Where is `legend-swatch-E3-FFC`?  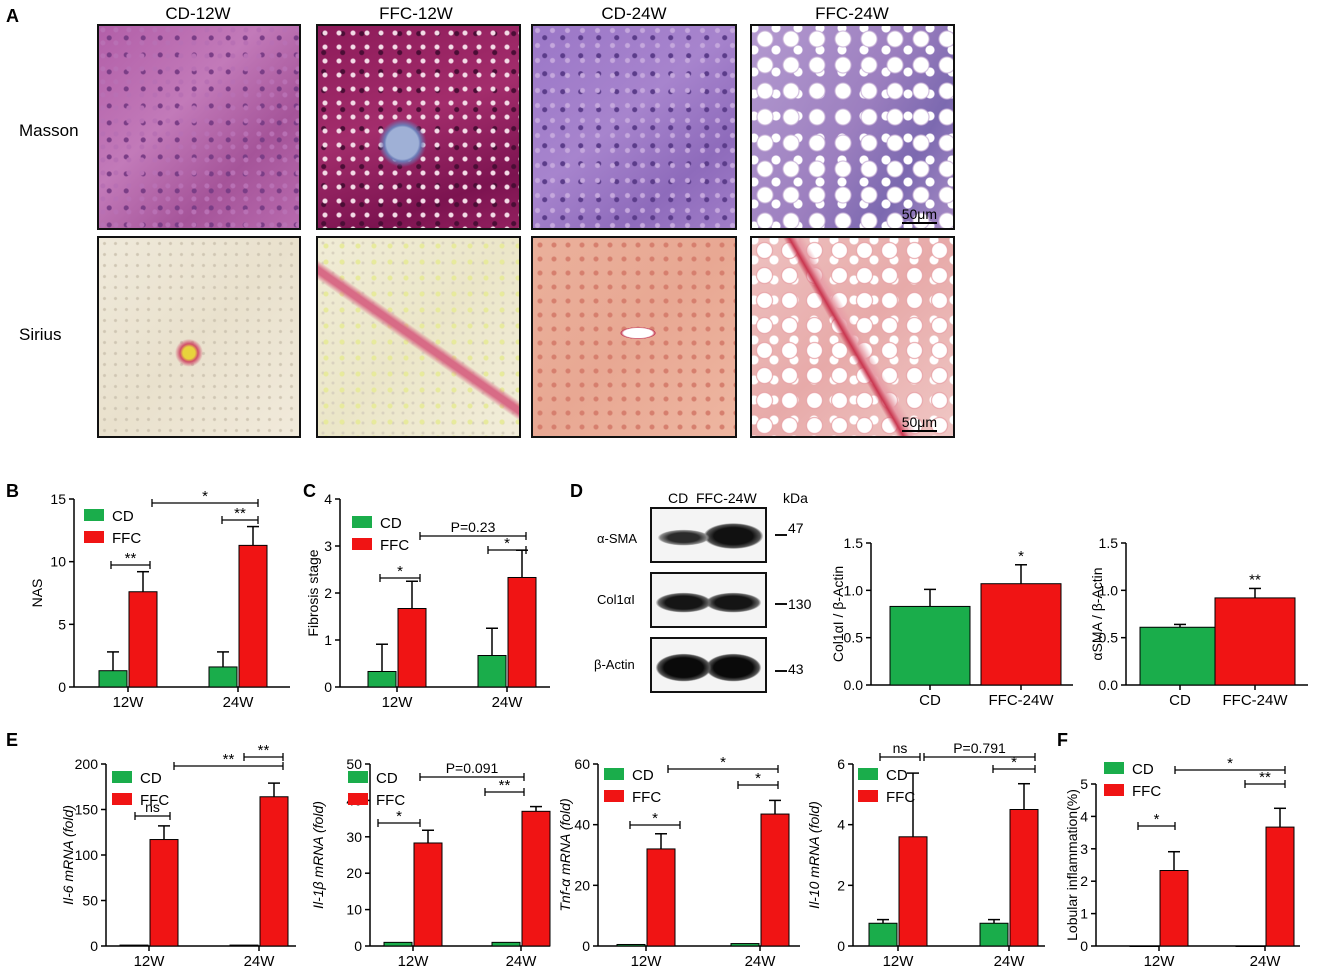 legend-swatch-E3-FFC is located at coordinates (614, 796).